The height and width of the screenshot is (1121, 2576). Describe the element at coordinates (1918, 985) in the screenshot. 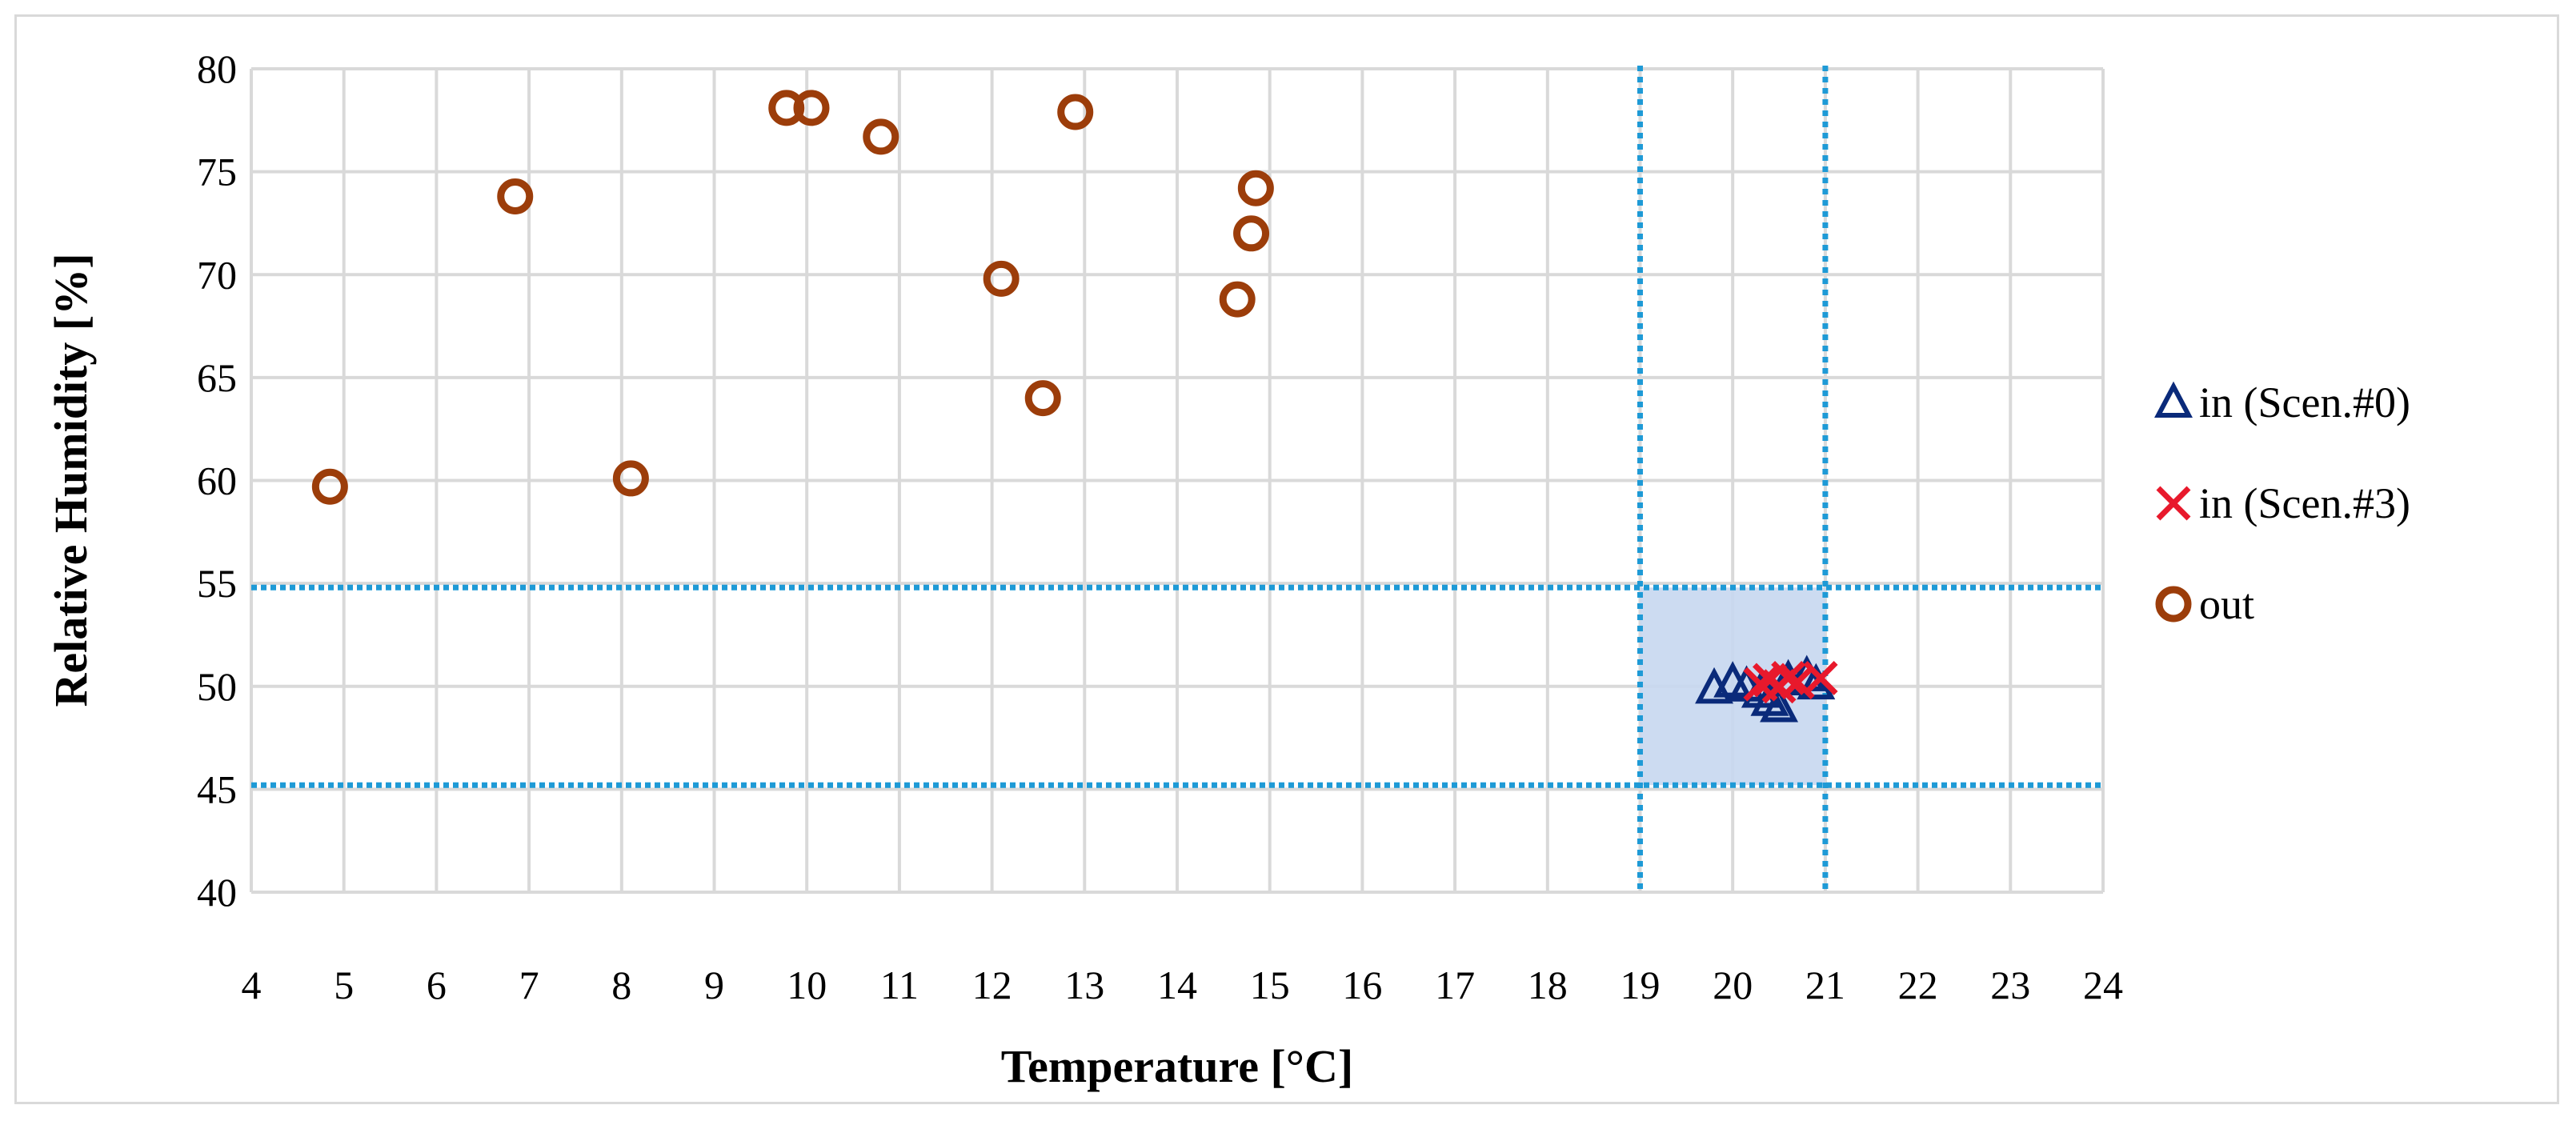

I see `x-tick-label: 22` at that location.